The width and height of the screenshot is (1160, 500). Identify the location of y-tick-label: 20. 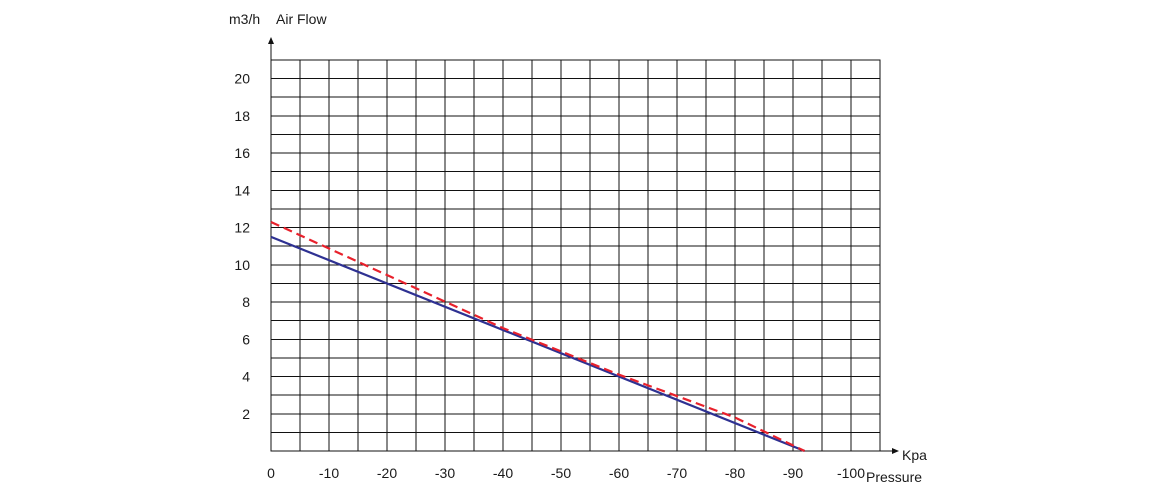
(242, 79).